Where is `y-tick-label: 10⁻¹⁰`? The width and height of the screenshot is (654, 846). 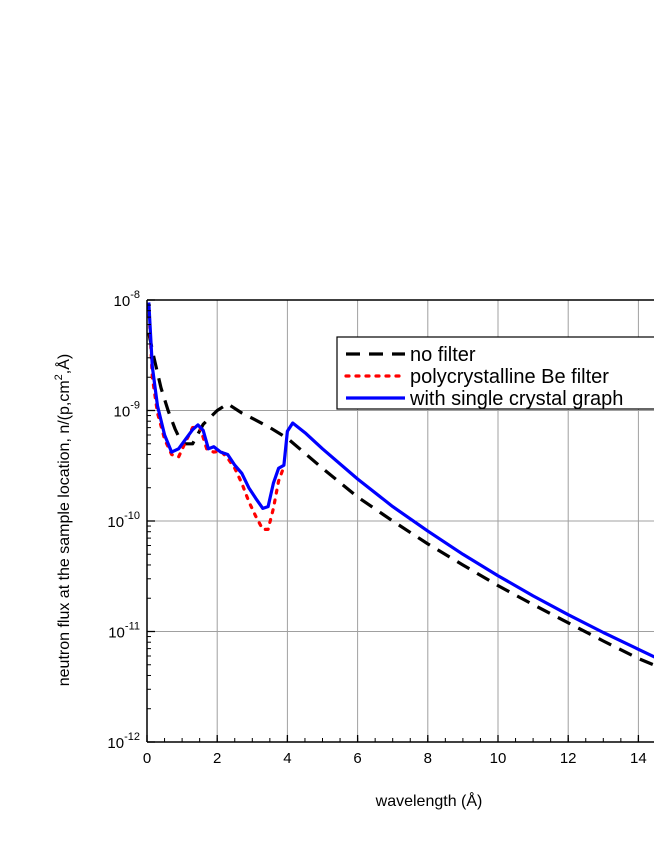 y-tick-label: 10⁻¹⁰ is located at coordinates (123, 520).